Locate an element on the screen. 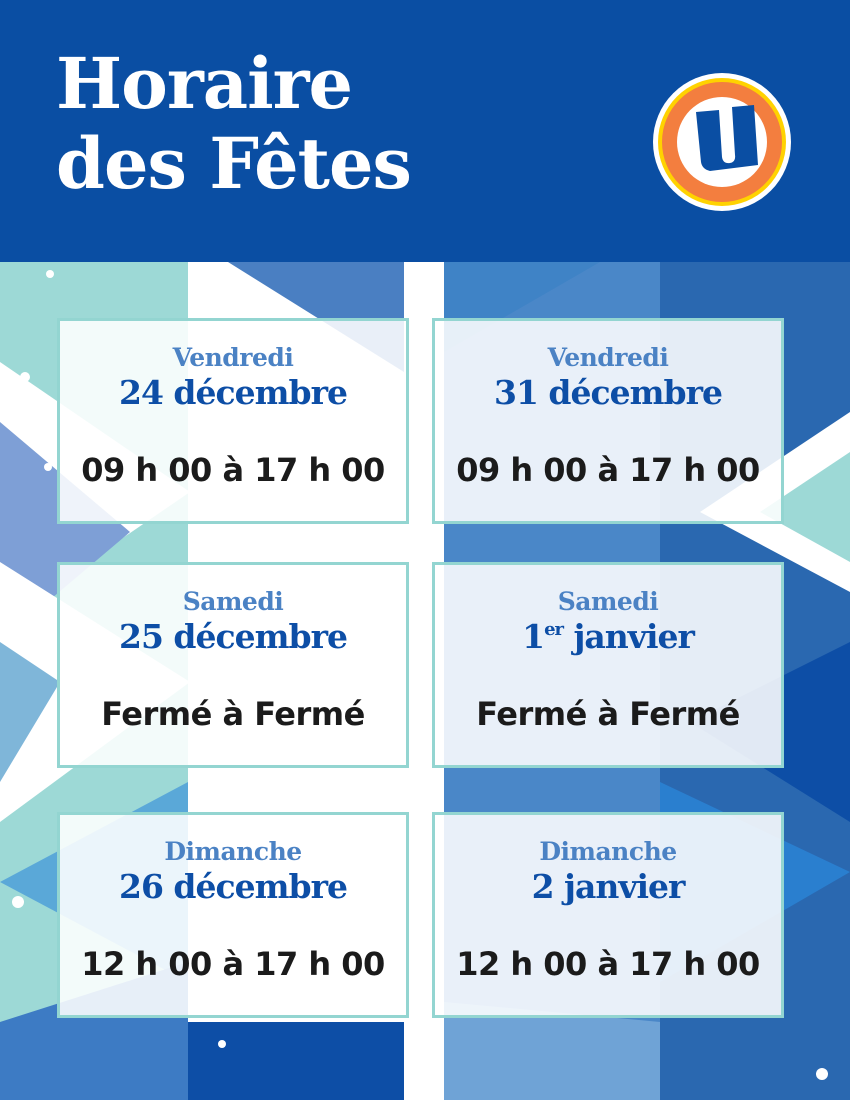  date-label: 1er janvier is located at coordinates (608, 636).